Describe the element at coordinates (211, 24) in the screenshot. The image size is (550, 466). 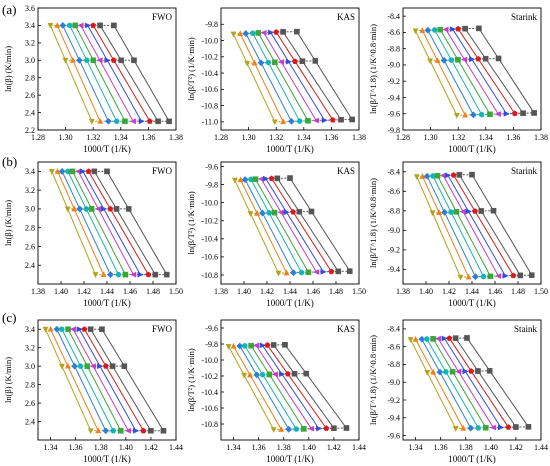
I see `y-tick-label: -9.8` at that location.